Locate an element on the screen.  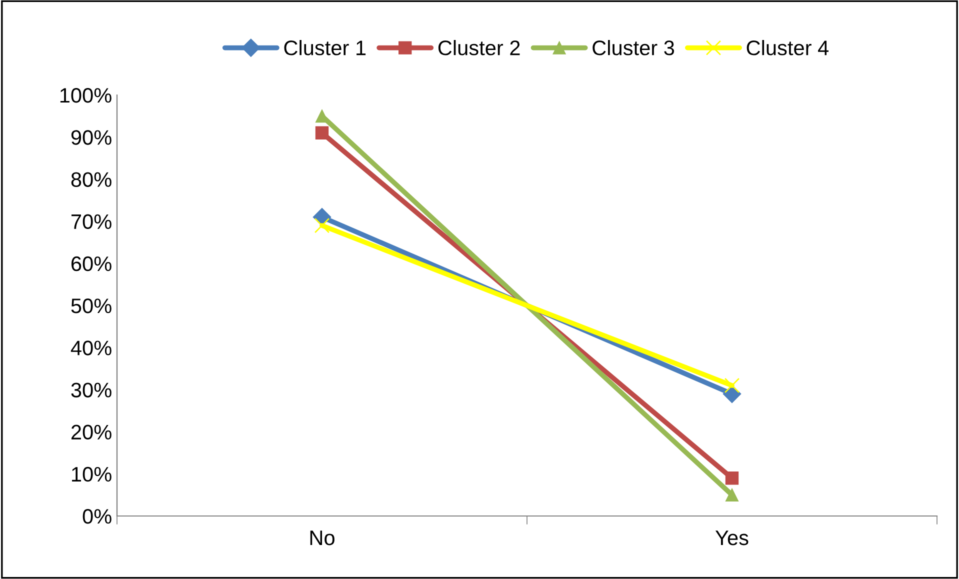
x-tick-label: No is located at coordinates (322, 538).